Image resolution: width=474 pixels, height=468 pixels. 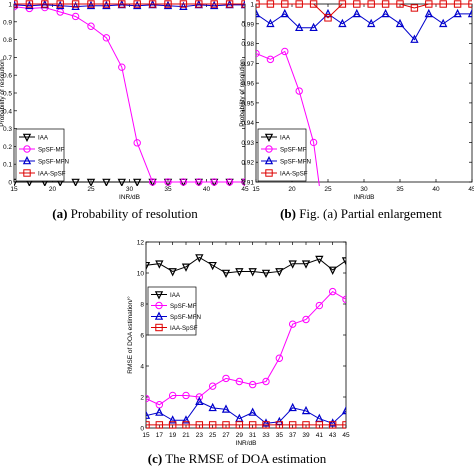 I want to click on y-tick-label: 0, so click(x=142, y=429).